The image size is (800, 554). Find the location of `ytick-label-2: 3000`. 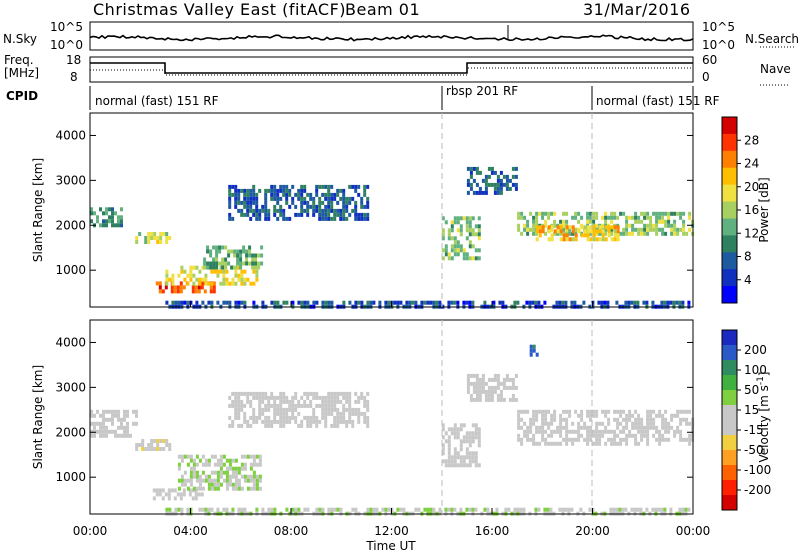

ytick-label-2: 3000 is located at coordinates (70, 180).